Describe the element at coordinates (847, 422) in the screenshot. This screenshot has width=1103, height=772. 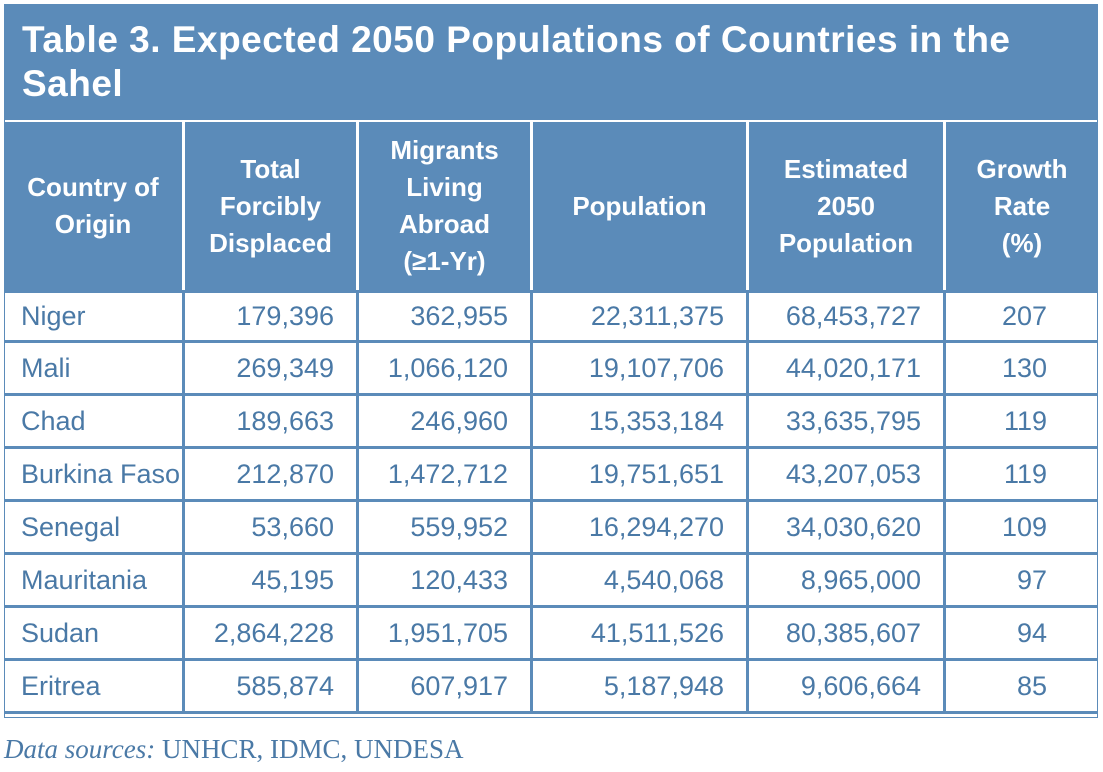
I see `value-cell: 33,635,795` at that location.